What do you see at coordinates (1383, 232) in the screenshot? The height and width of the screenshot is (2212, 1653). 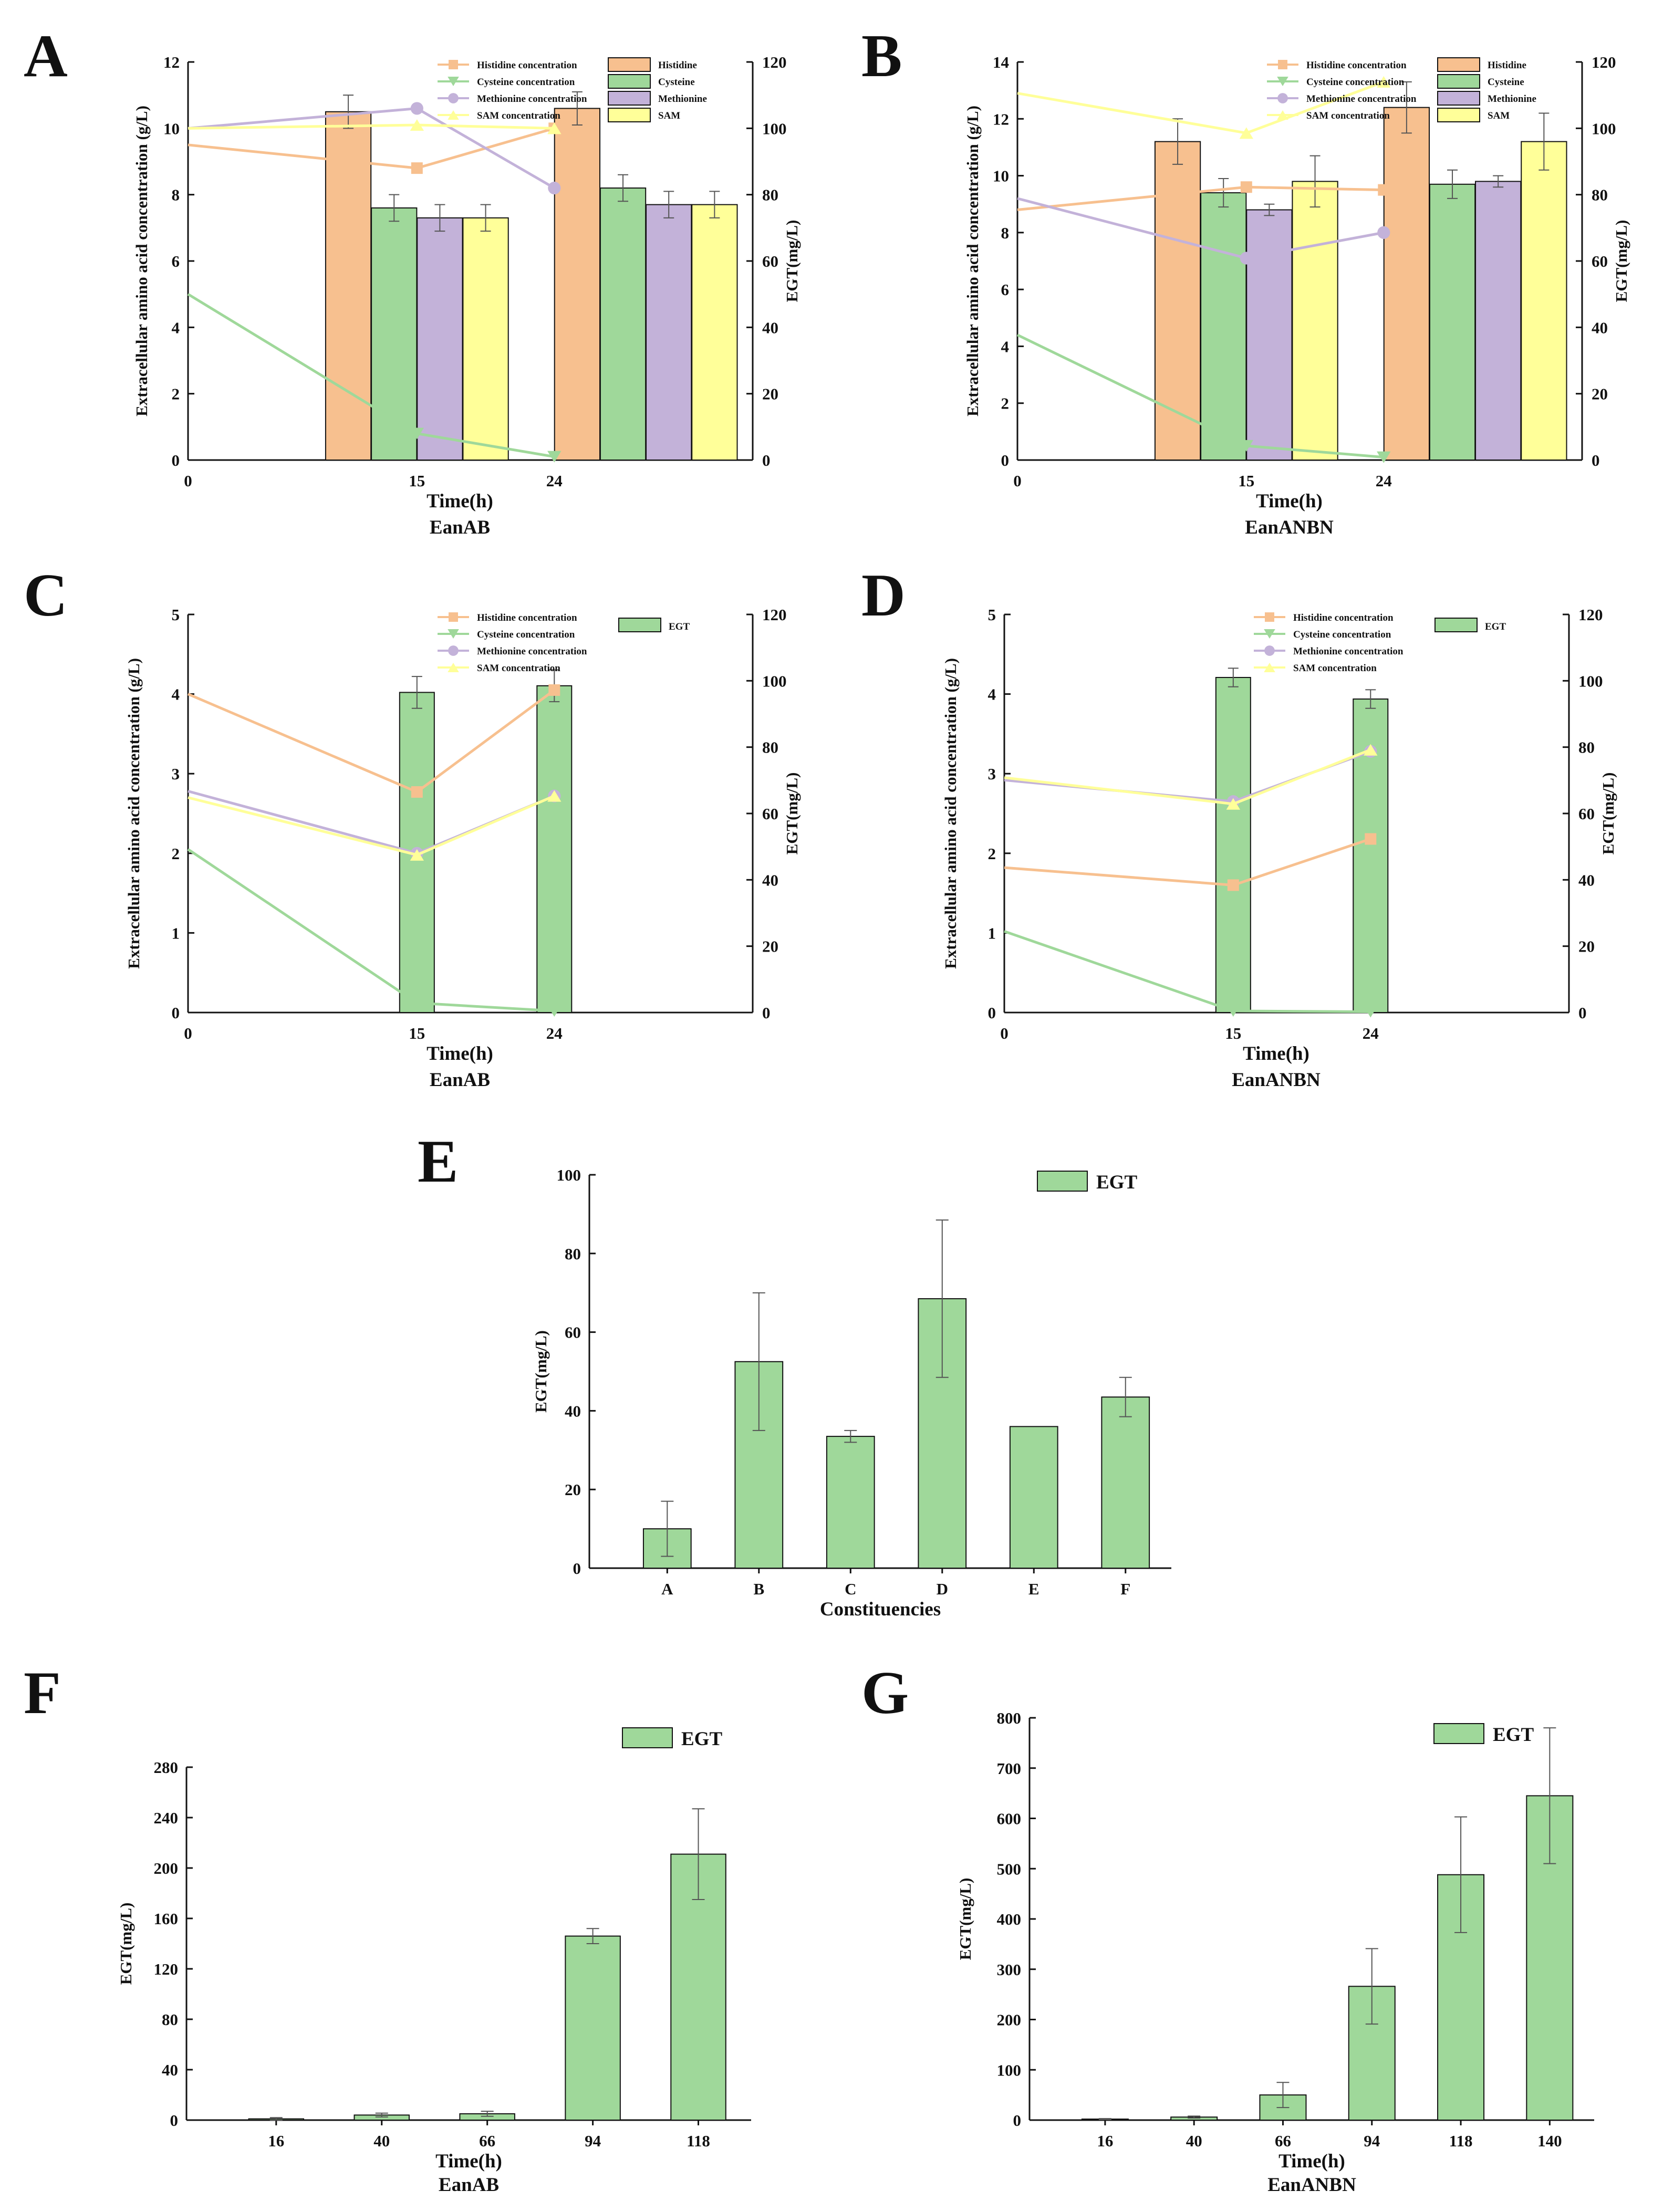 I see `point-met_conc` at bounding box center [1383, 232].